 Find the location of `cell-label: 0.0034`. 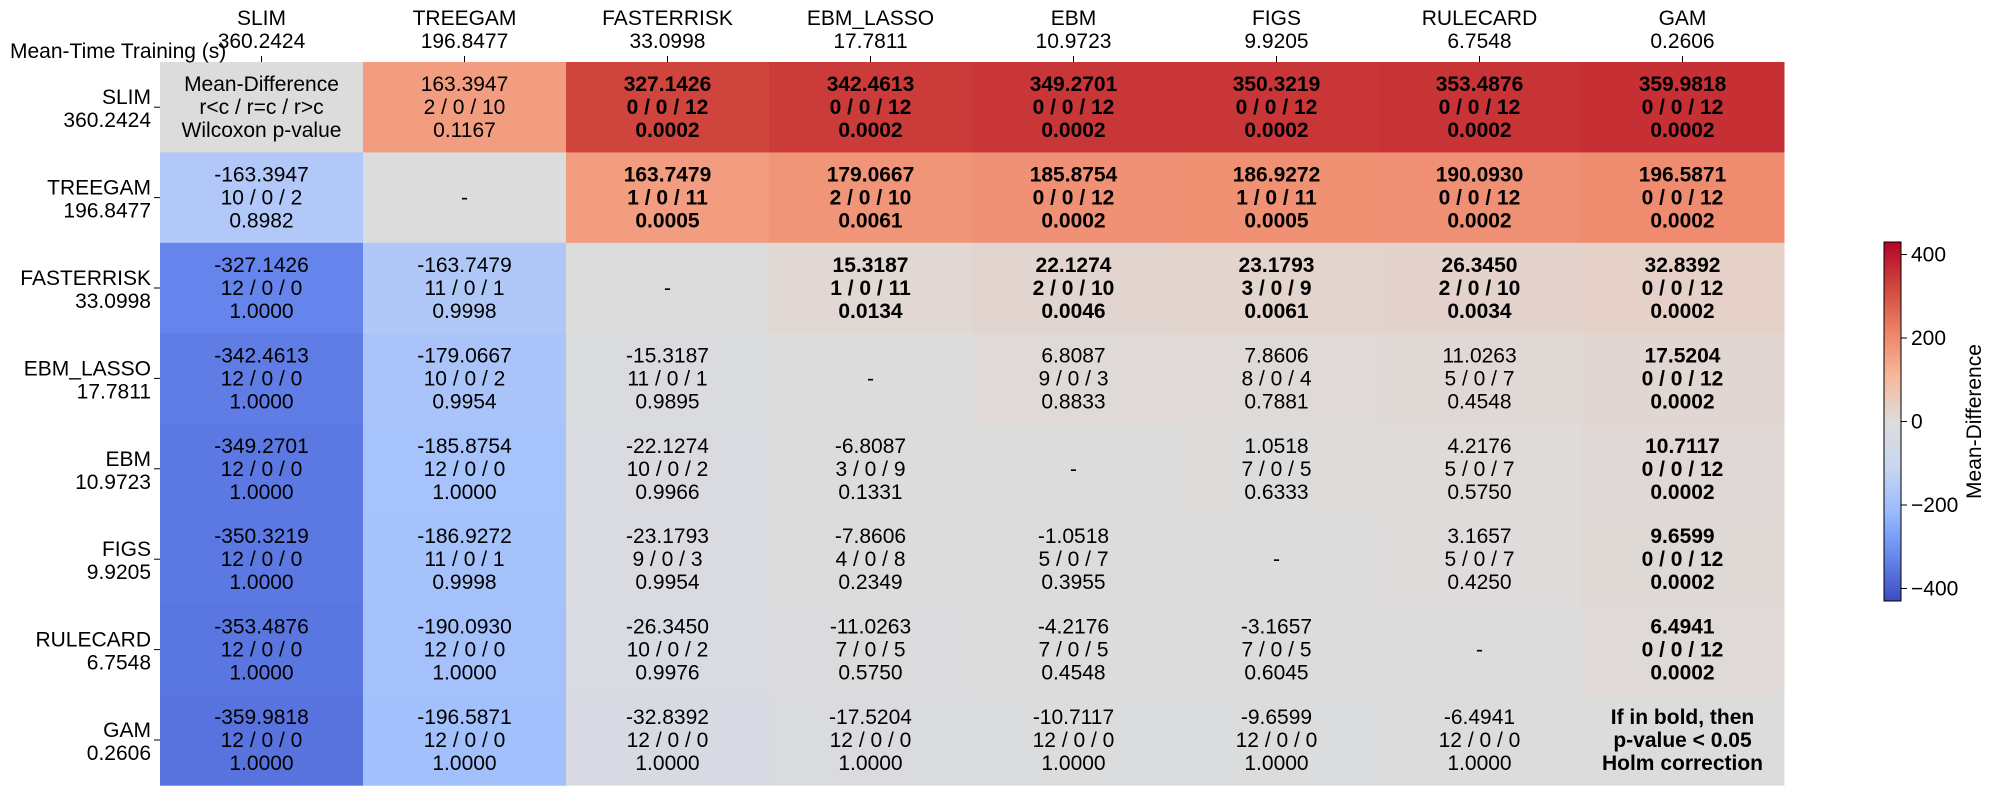

cell-label: 0.0034 is located at coordinates (1479, 311).